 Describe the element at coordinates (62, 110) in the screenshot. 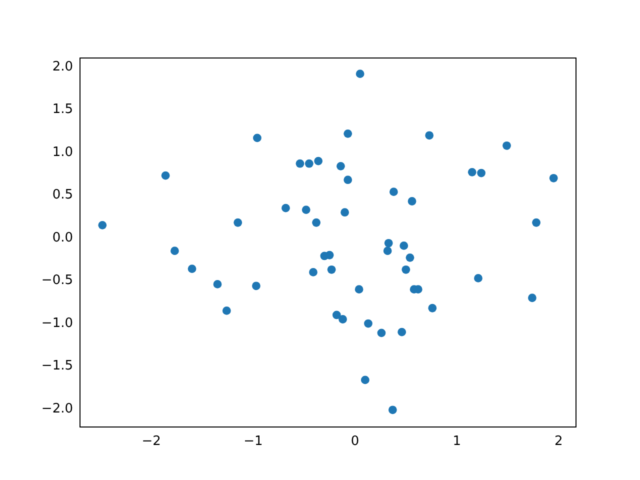

I see `y-tick-label: 1.5` at that location.